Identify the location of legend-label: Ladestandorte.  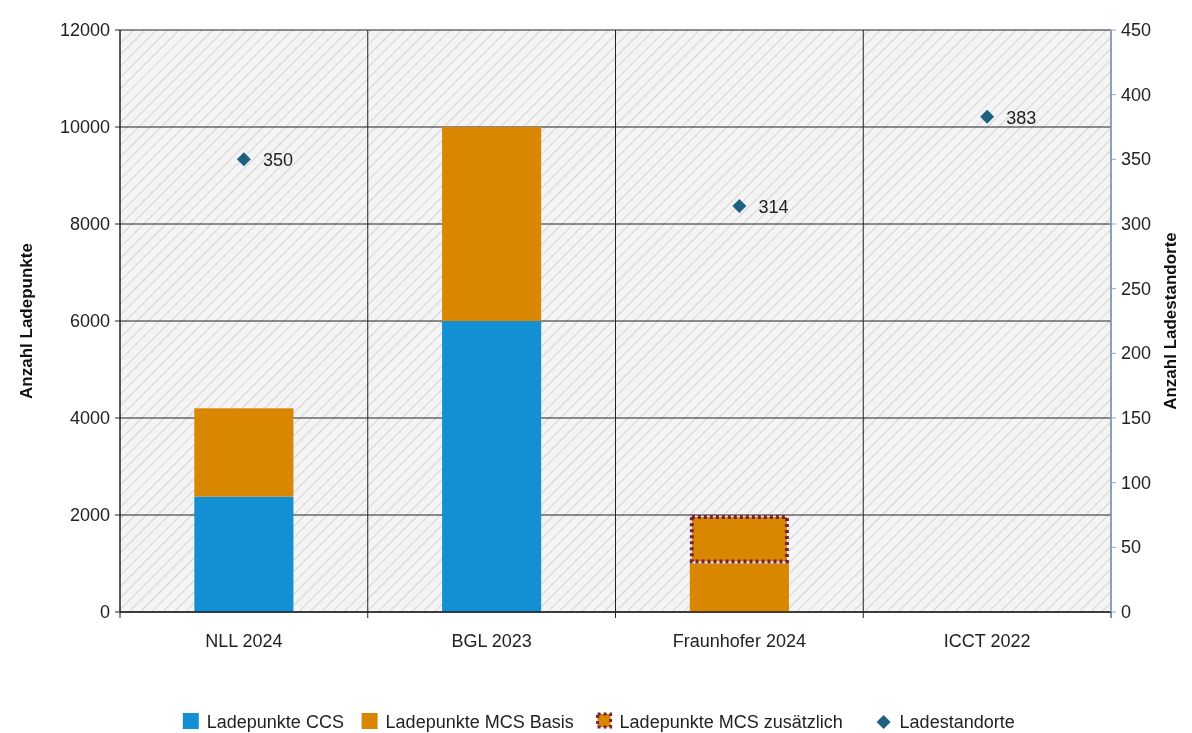
(957, 722).